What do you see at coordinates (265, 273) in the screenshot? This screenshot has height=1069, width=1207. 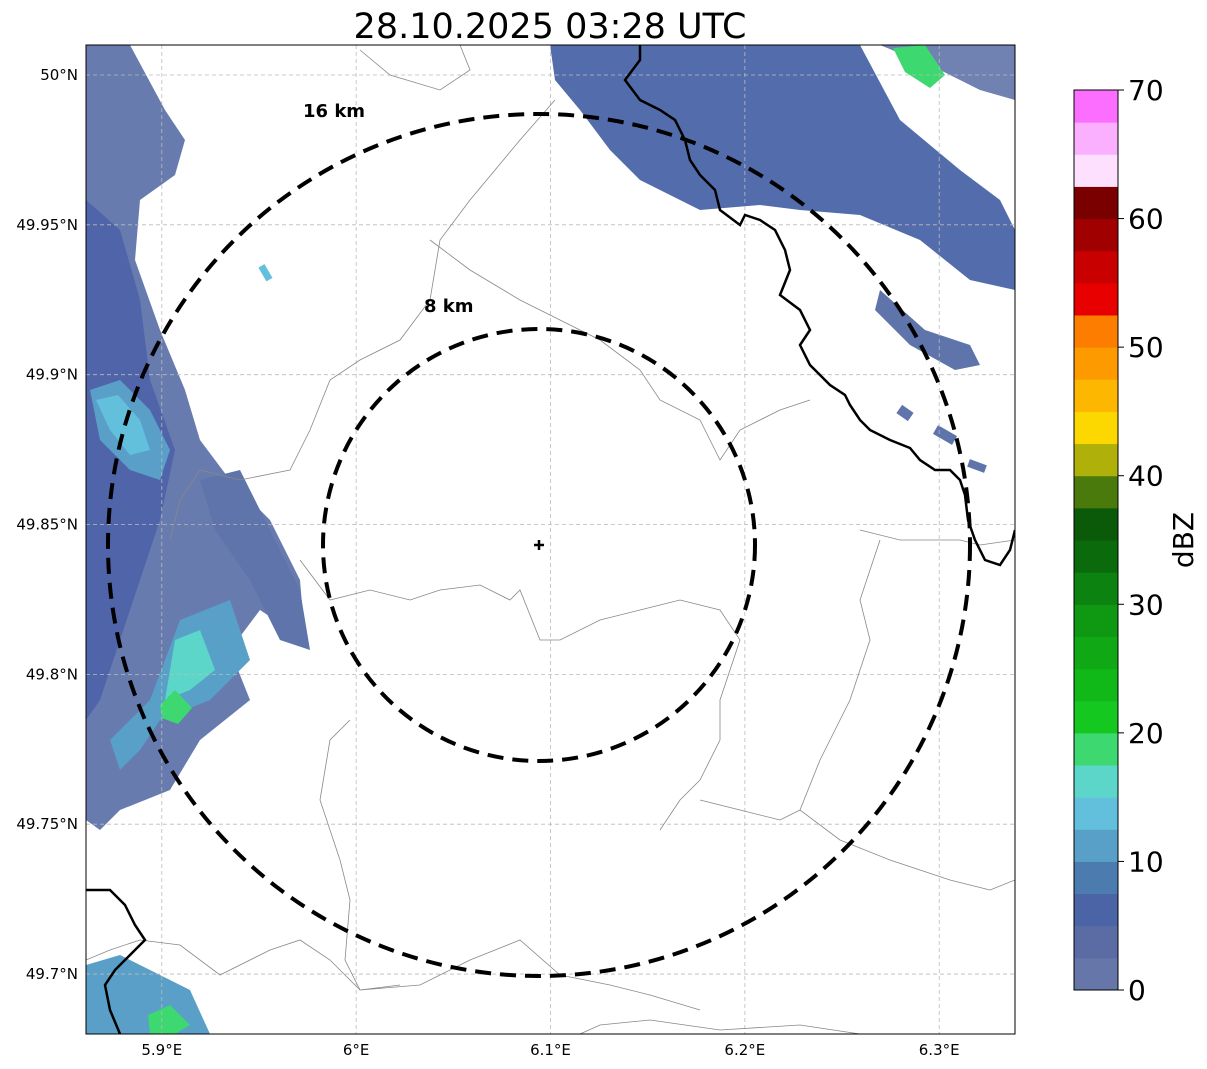 I see `echo-speck` at bounding box center [265, 273].